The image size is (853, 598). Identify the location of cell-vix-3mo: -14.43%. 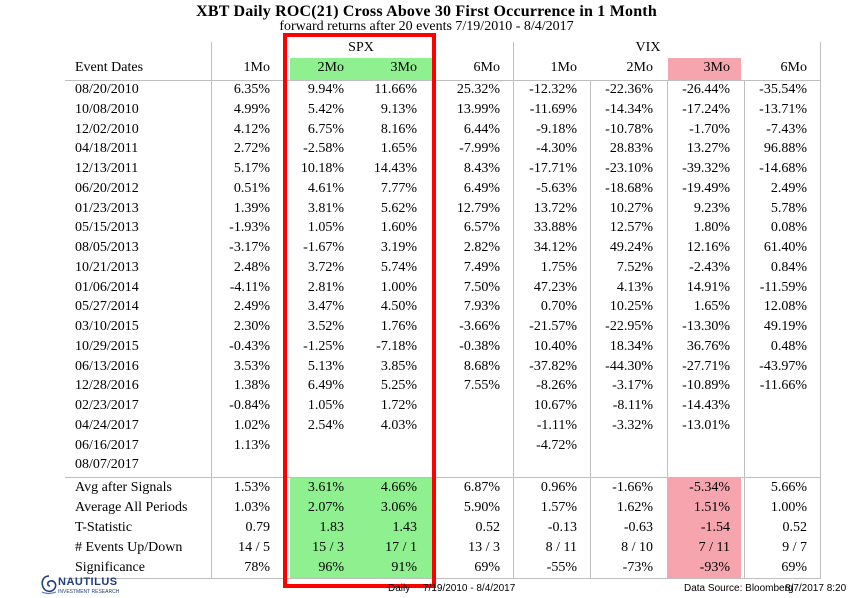
(706, 405).